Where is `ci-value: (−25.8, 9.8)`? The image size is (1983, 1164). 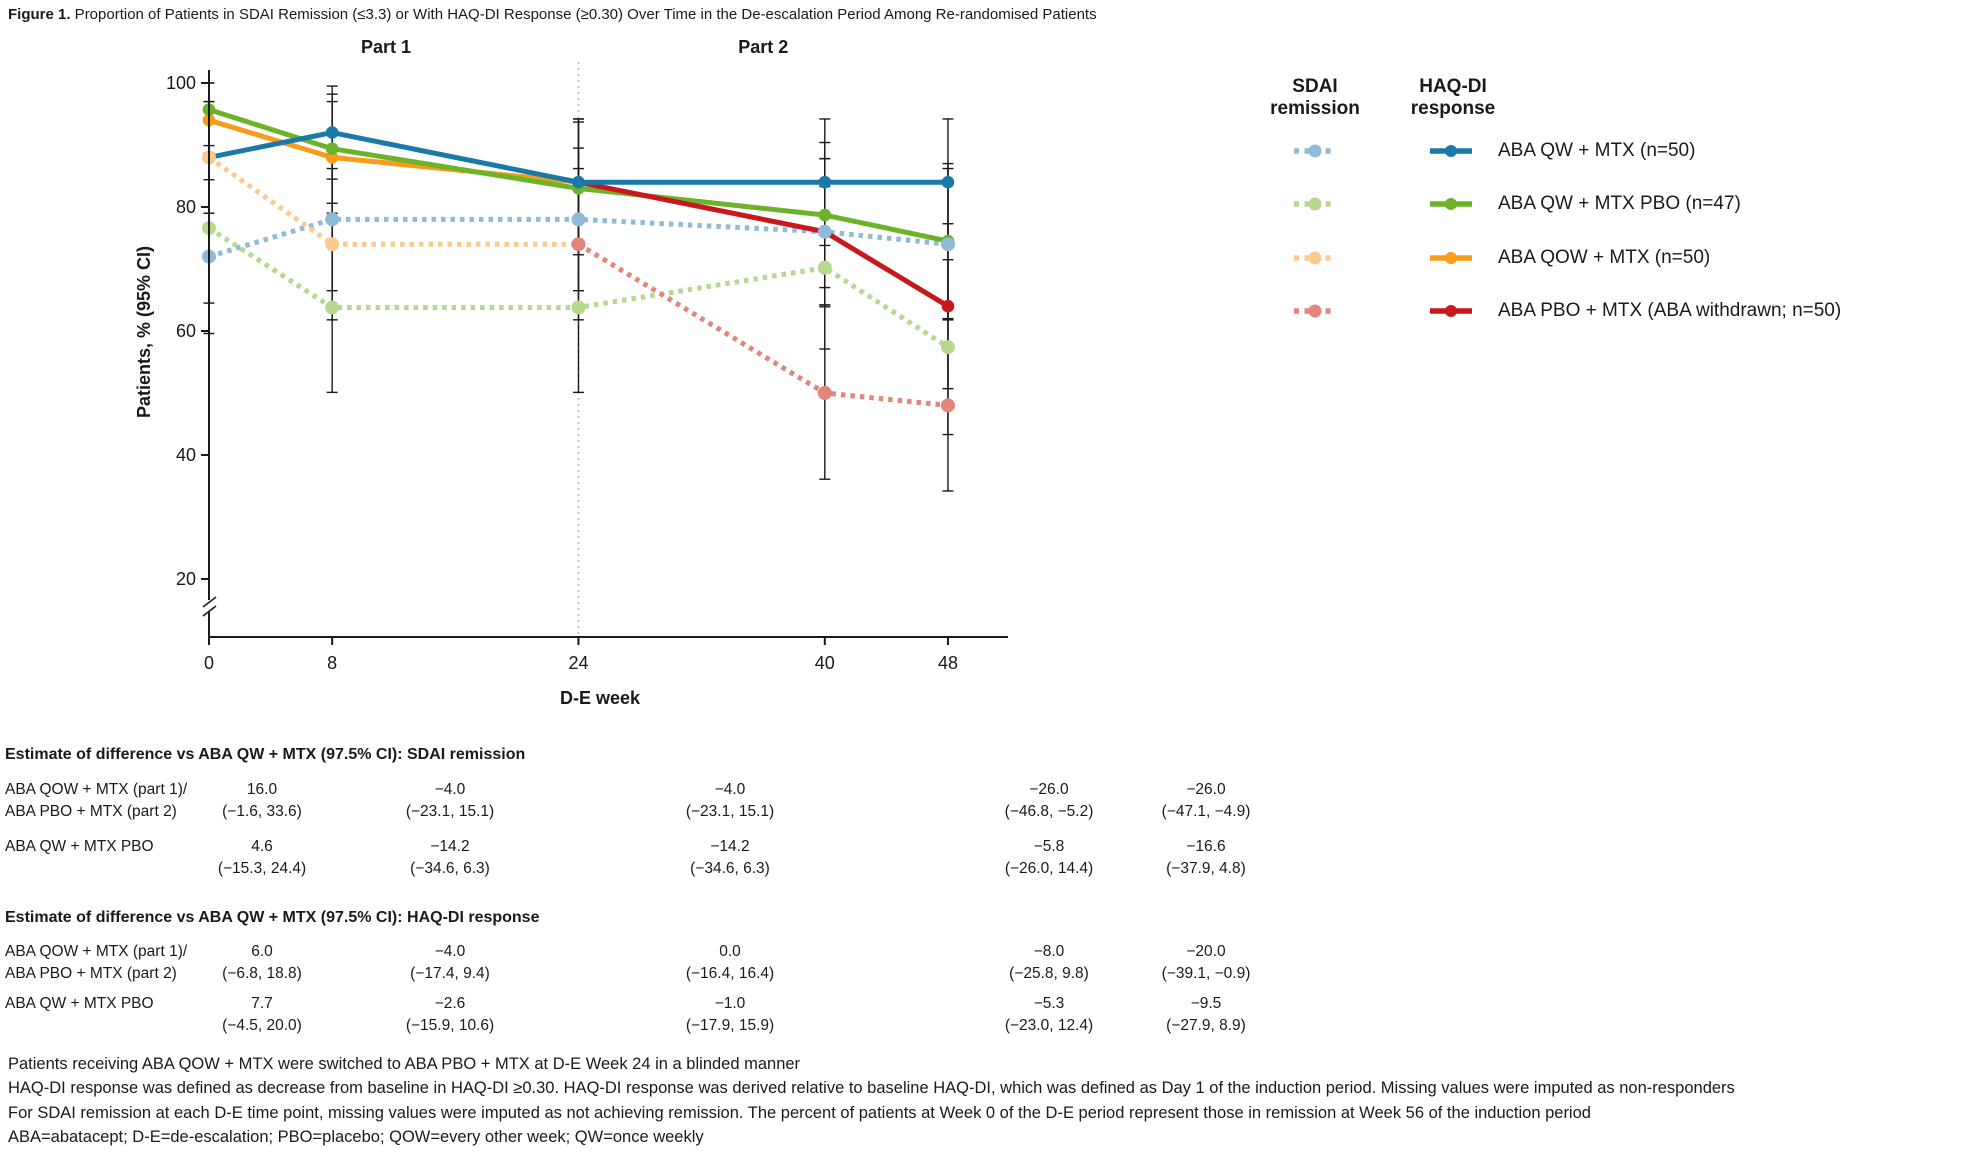
ci-value: (−25.8, 9.8) is located at coordinates (1049, 973).